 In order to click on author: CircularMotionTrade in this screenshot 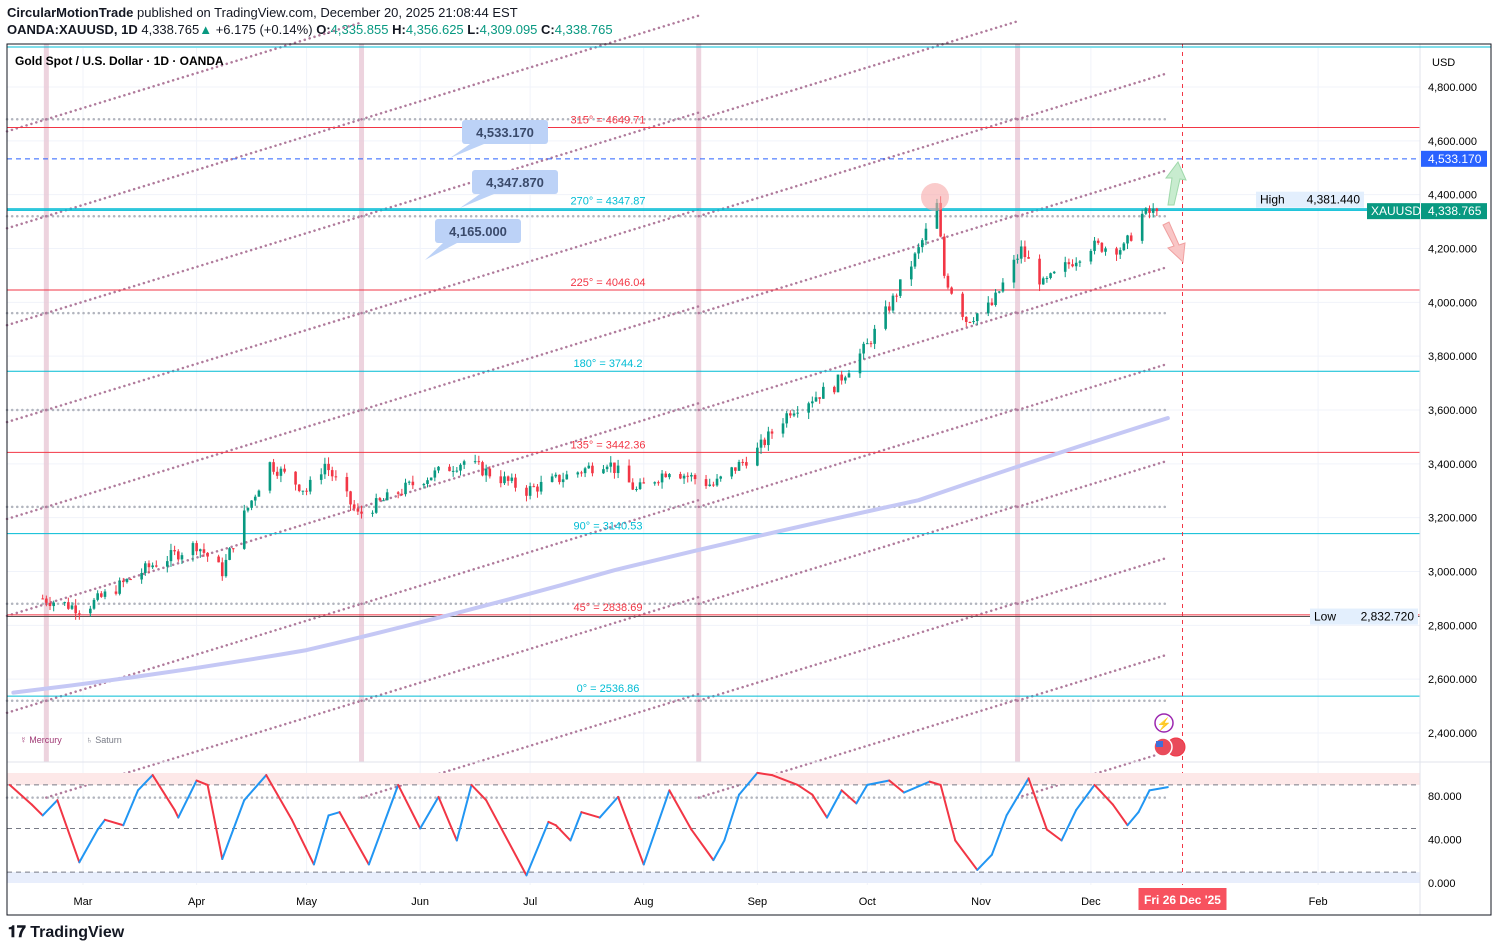, I will do `click(70, 12)`.